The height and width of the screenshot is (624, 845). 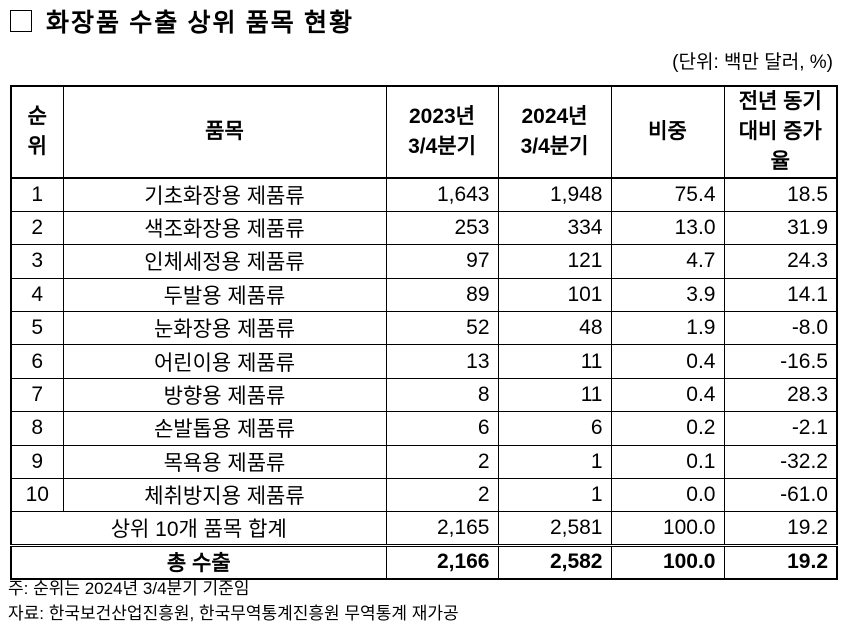 What do you see at coordinates (224, 228) in the screenshot?
I see `item-name: 색조화장용 제품류` at bounding box center [224, 228].